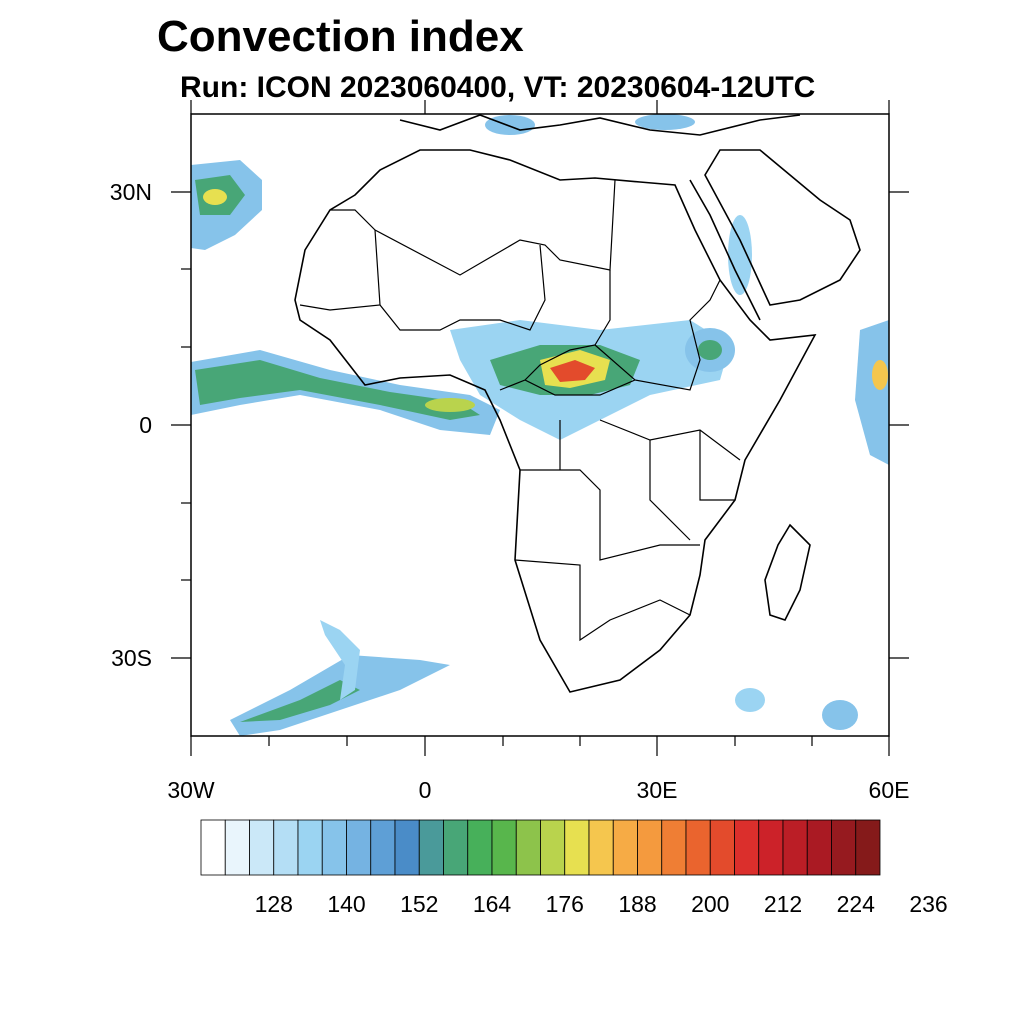 Image resolution: width=1024 pixels, height=1024 pixels. Describe the element at coordinates (538, 790) in the screenshot. I see `lon-labels: 30W 0 30E 60E` at that location.